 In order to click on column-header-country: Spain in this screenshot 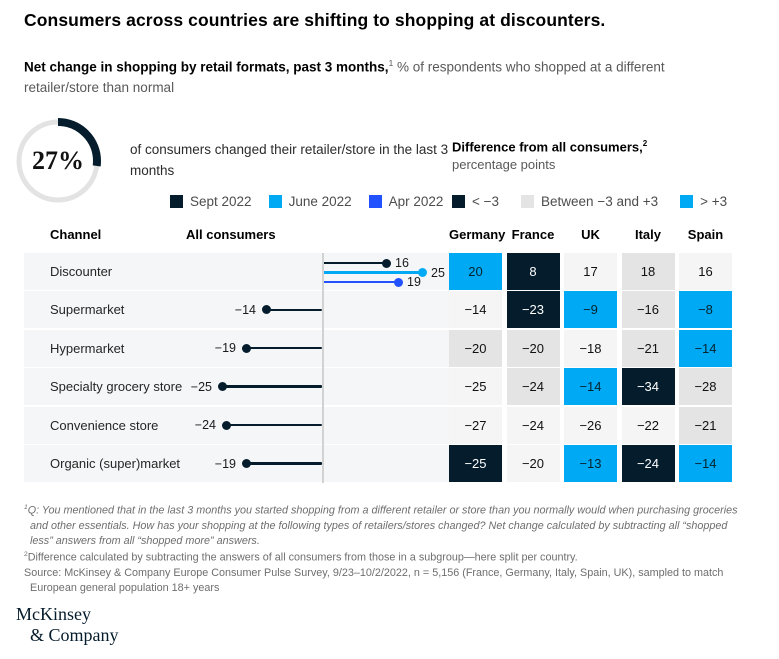, I will do `click(705, 234)`.